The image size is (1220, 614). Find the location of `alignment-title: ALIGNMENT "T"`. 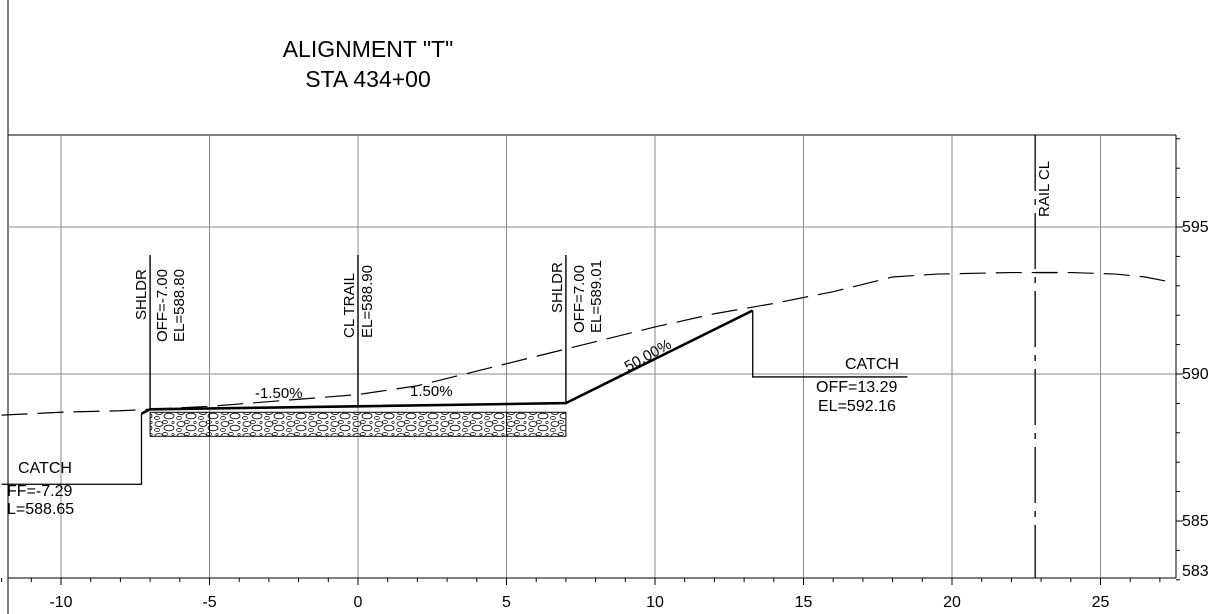

alignment-title: ALIGNMENT "T" is located at coordinates (368, 49).